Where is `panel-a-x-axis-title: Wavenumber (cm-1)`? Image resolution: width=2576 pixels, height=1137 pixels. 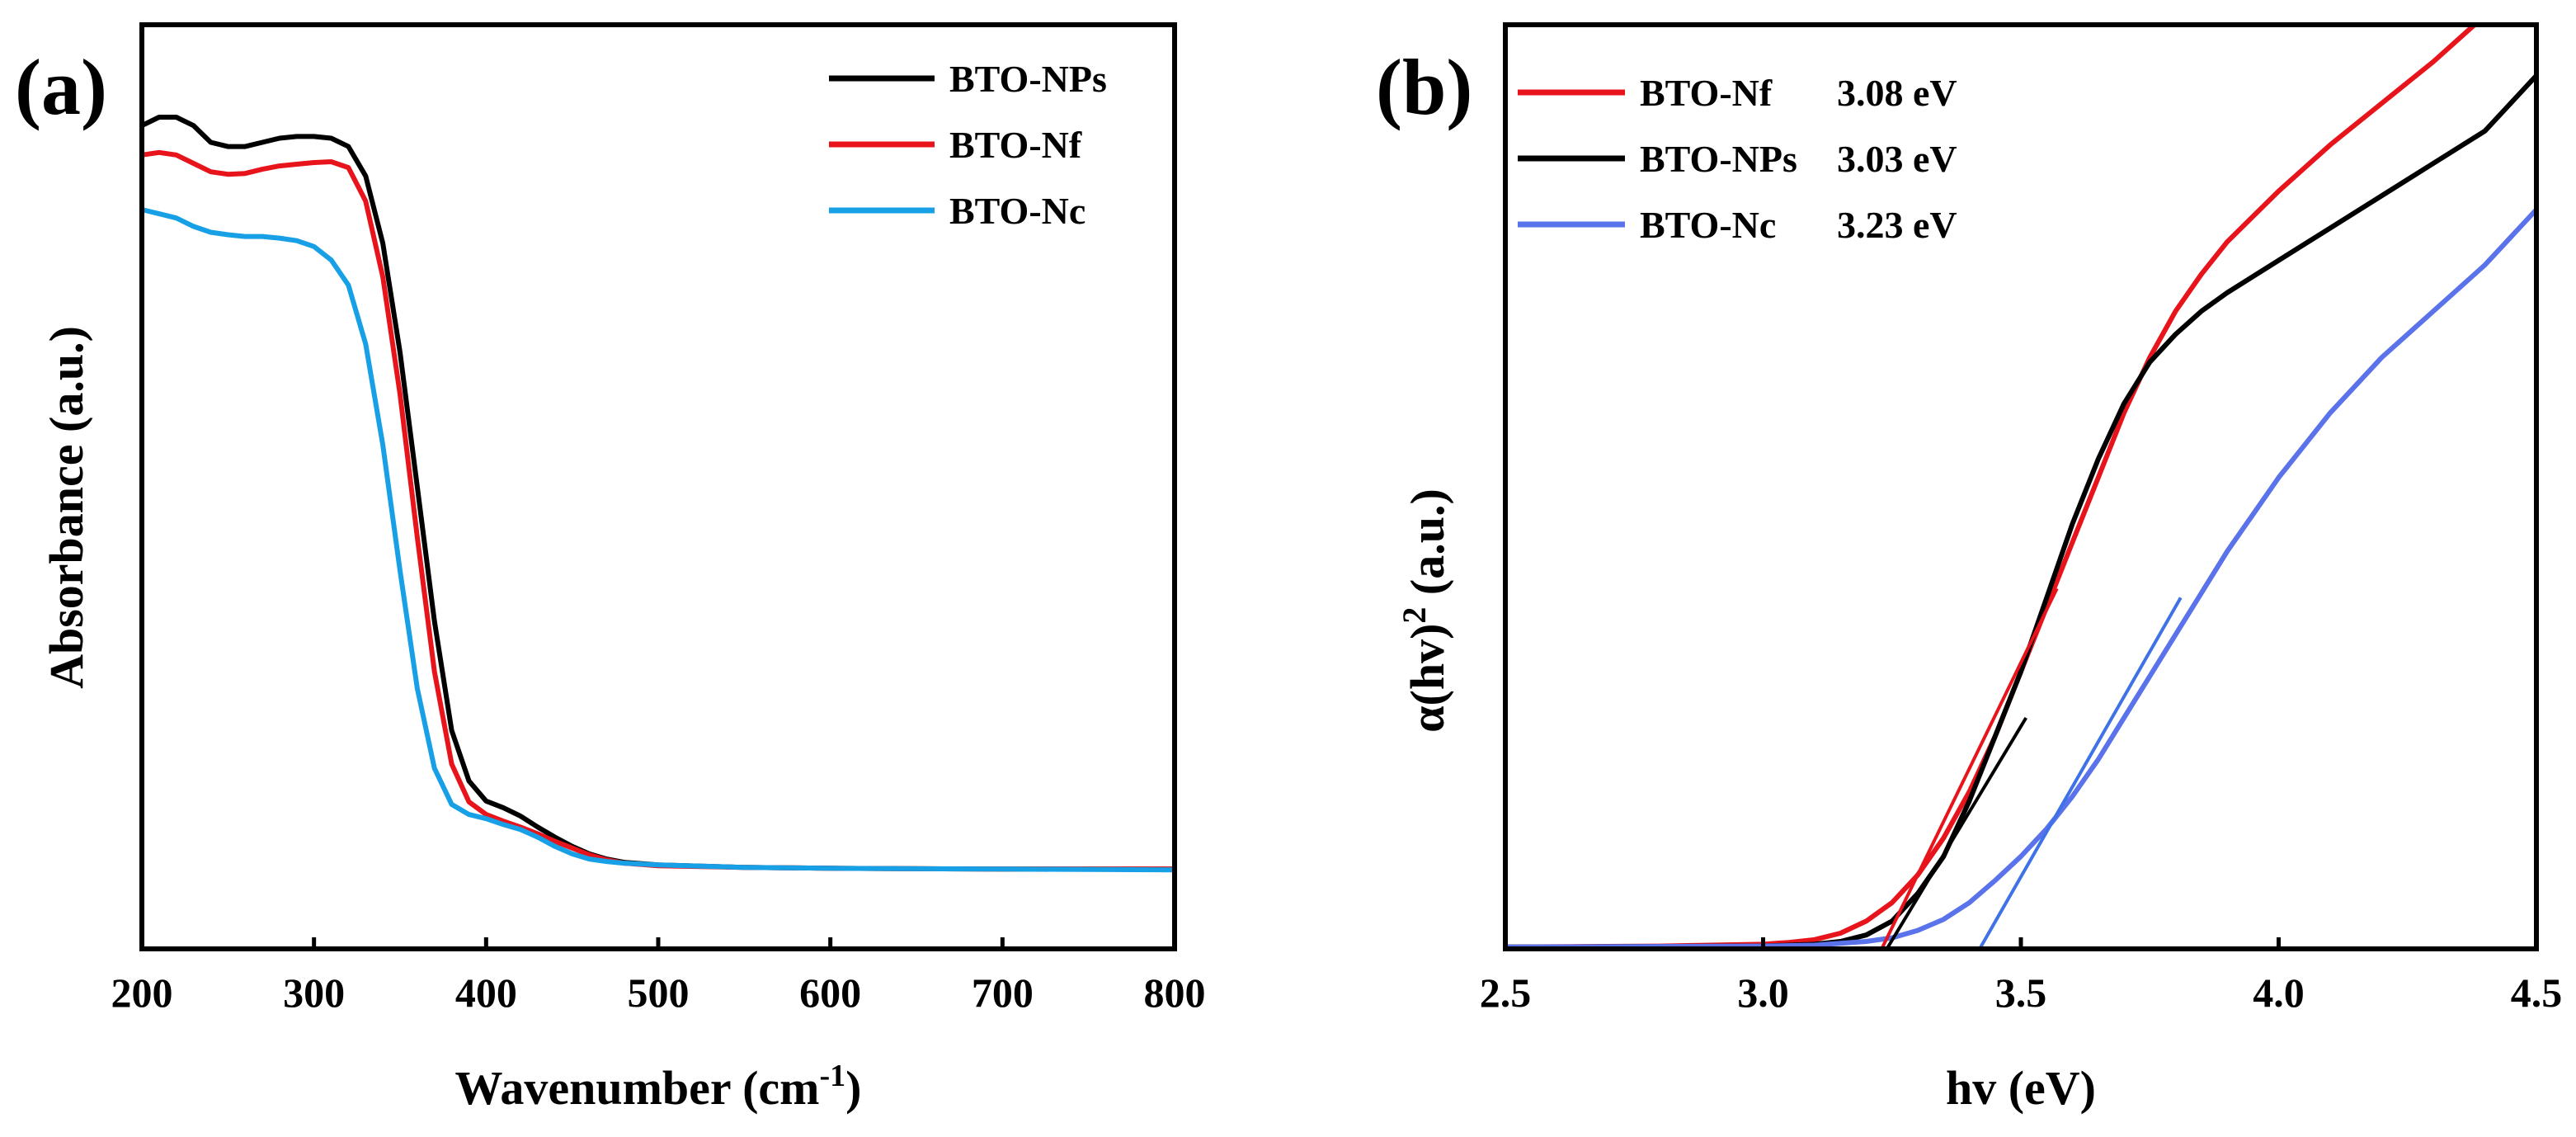
panel-a-x-axis-title: Wavenumber (cm-1) is located at coordinates (658, 1087).